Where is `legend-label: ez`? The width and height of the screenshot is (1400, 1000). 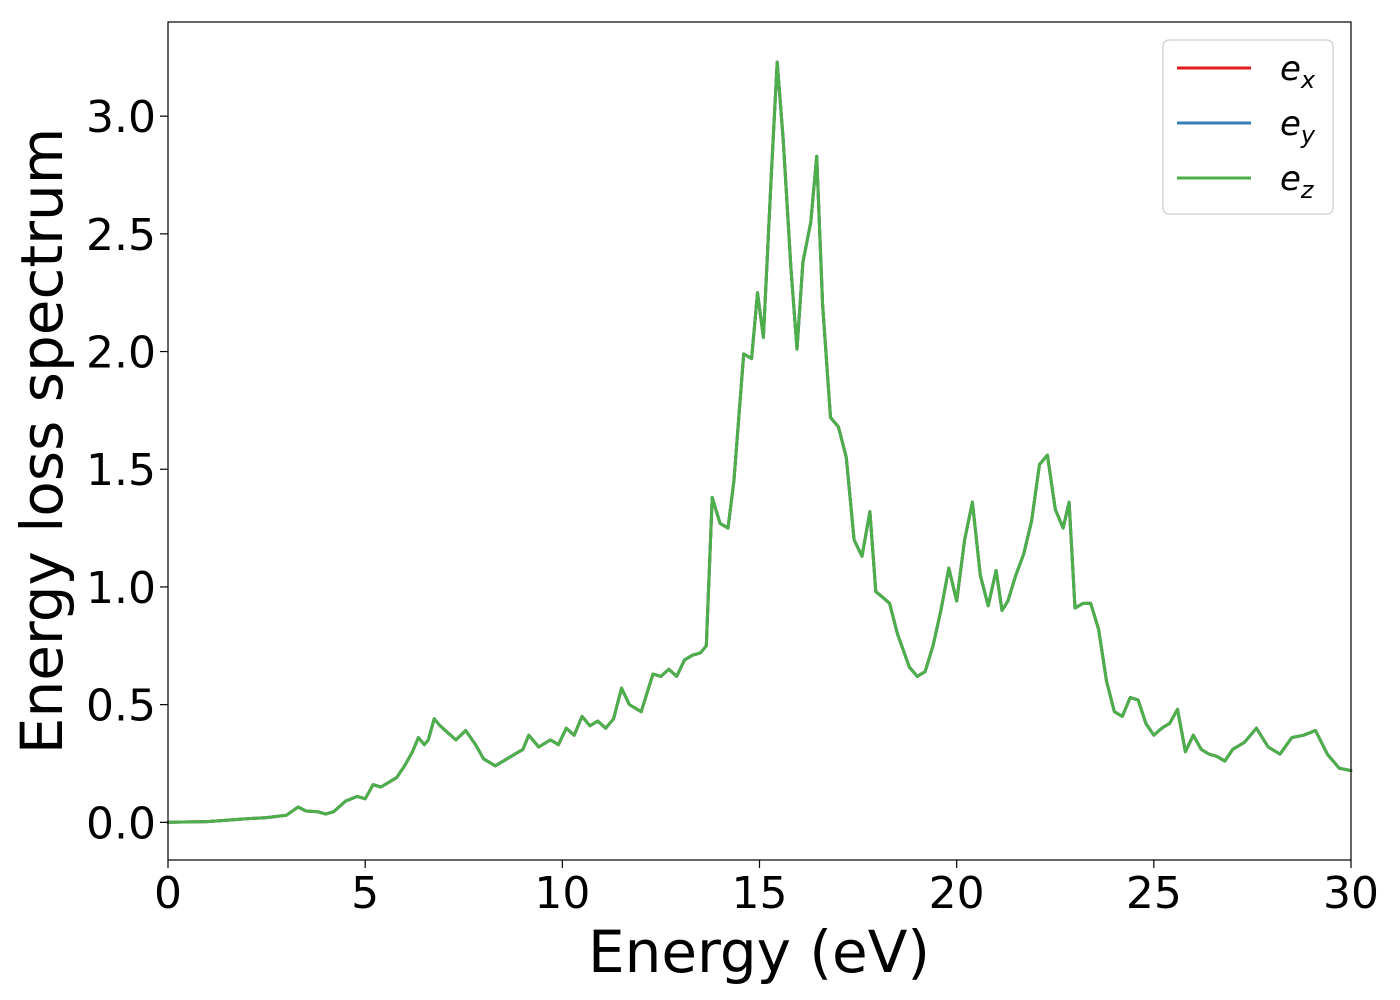 legend-label: ez is located at coordinates (1297, 181).